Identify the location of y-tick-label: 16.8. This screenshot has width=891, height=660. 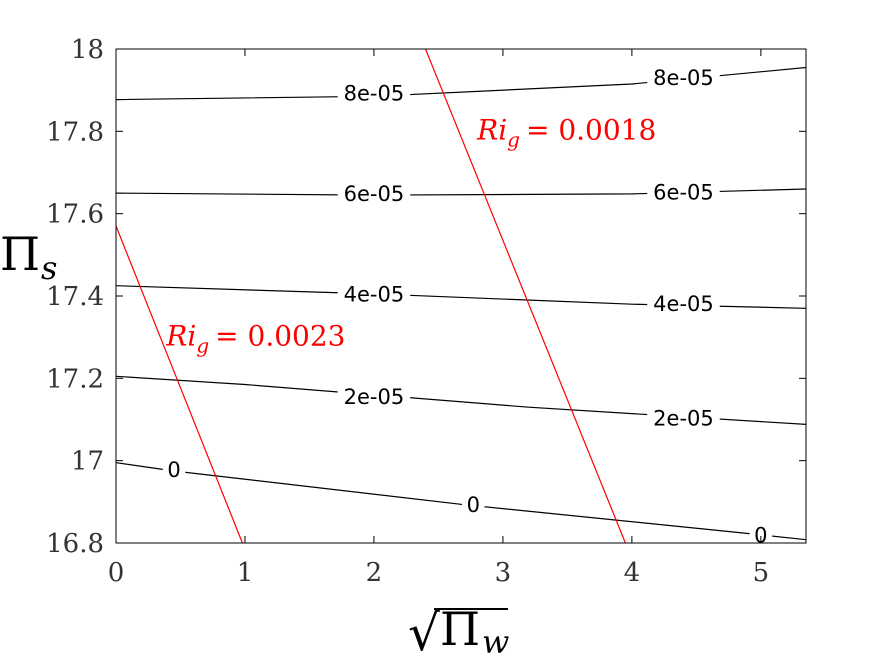
(75, 544).